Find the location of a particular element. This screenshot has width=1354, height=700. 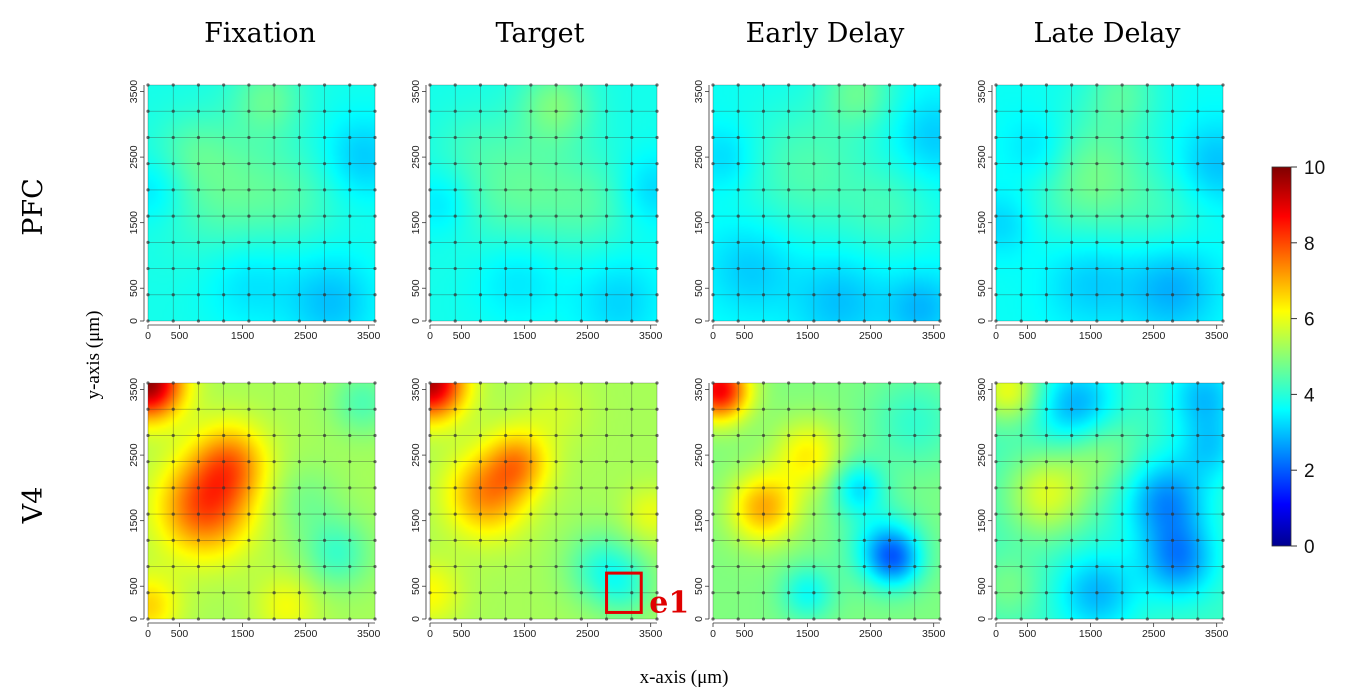

panel-pfc-early-delay: 0 500 1500 2500 3500 0 500 1500 2500 3500 is located at coordinates (819, 211).